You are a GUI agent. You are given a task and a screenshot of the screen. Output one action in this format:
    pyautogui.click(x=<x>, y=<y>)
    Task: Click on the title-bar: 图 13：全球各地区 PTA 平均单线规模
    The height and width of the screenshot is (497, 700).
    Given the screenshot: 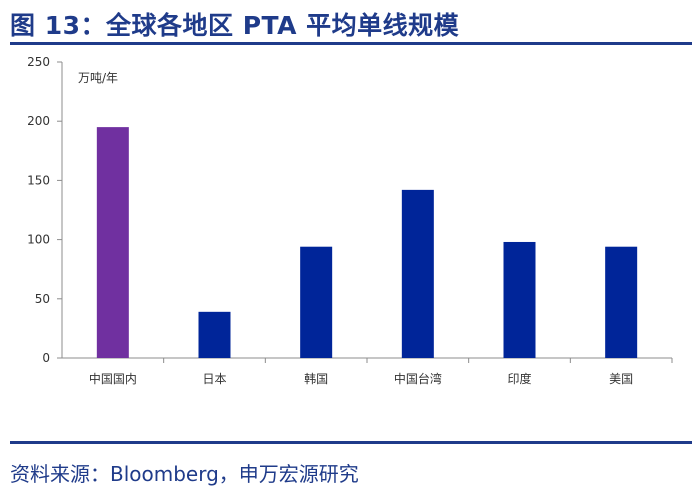 What is the action you would take?
    pyautogui.click(x=350, y=21)
    